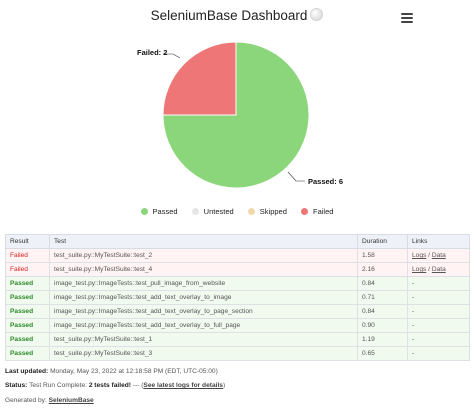  Describe the element at coordinates (144, 211) in the screenshot. I see `legend-swatch-passed` at that location.